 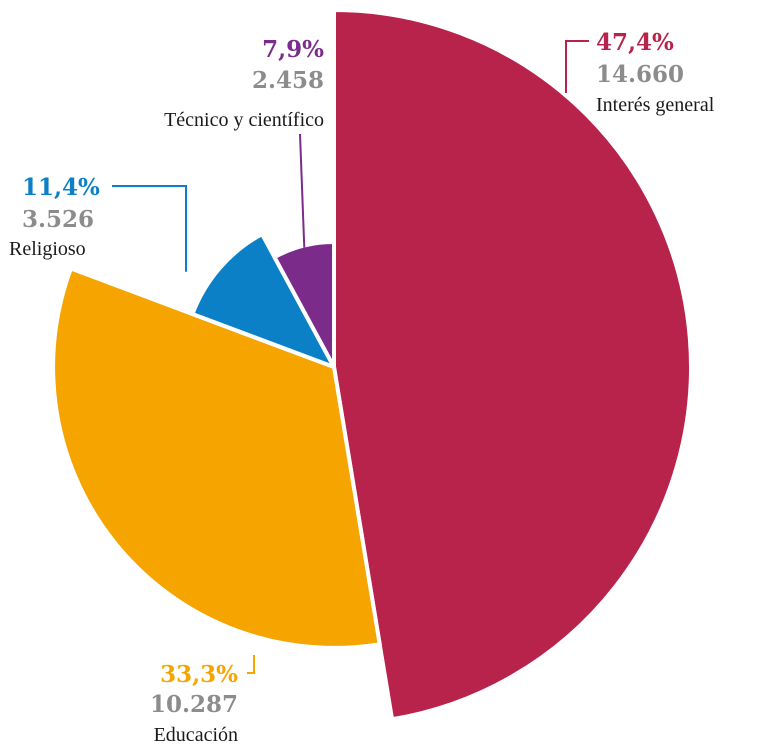 What do you see at coordinates (149, 228) in the screenshot?
I see `leader-religioso` at bounding box center [149, 228].